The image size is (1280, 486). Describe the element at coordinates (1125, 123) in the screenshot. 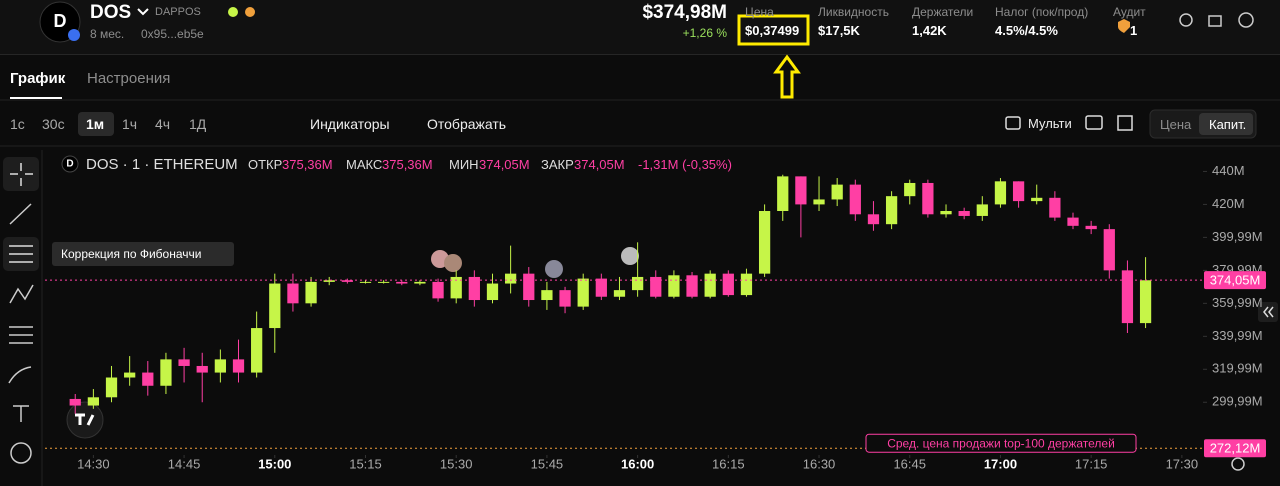

I see `fullscreen-icon` at that location.